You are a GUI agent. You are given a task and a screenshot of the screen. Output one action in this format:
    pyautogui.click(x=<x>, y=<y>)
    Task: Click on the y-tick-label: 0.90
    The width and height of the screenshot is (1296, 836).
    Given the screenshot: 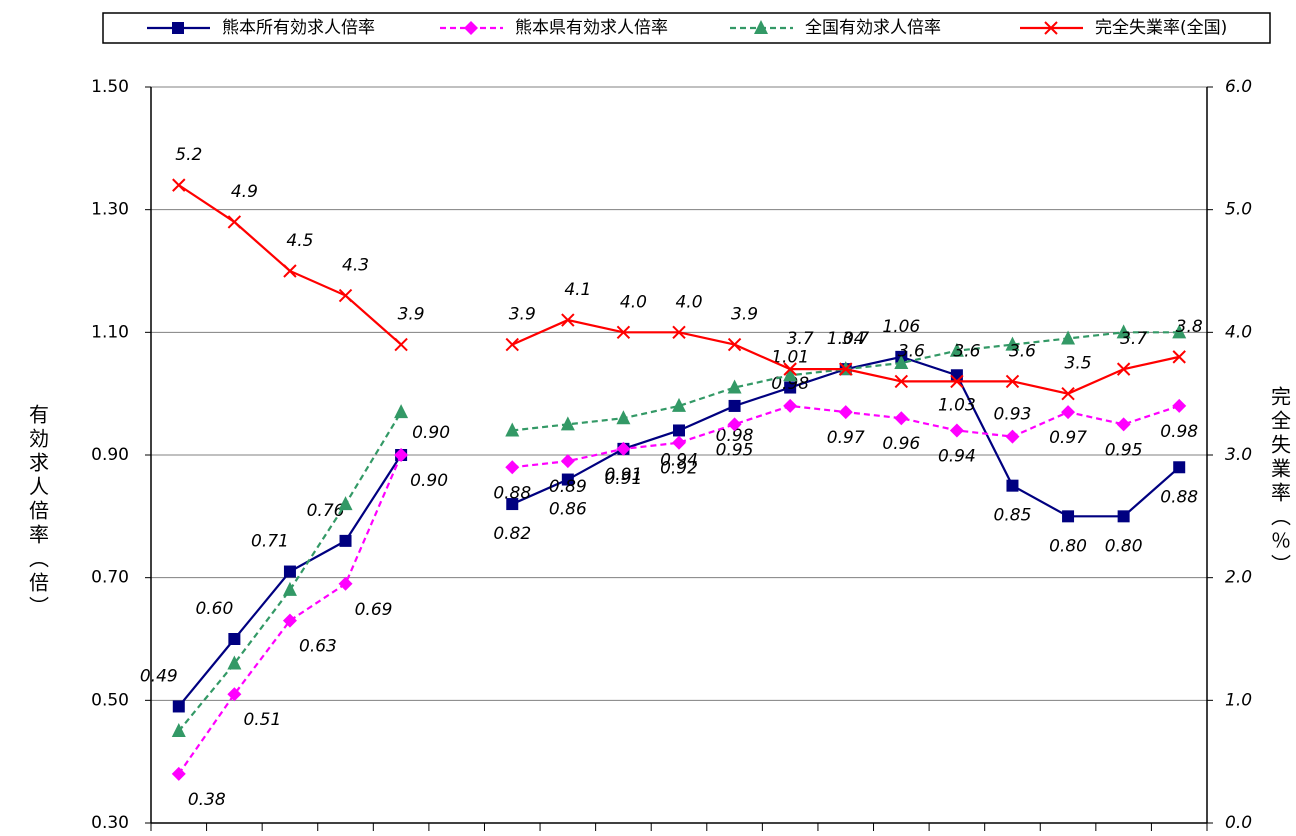 What is the action you would take?
    pyautogui.click(x=110, y=455)
    